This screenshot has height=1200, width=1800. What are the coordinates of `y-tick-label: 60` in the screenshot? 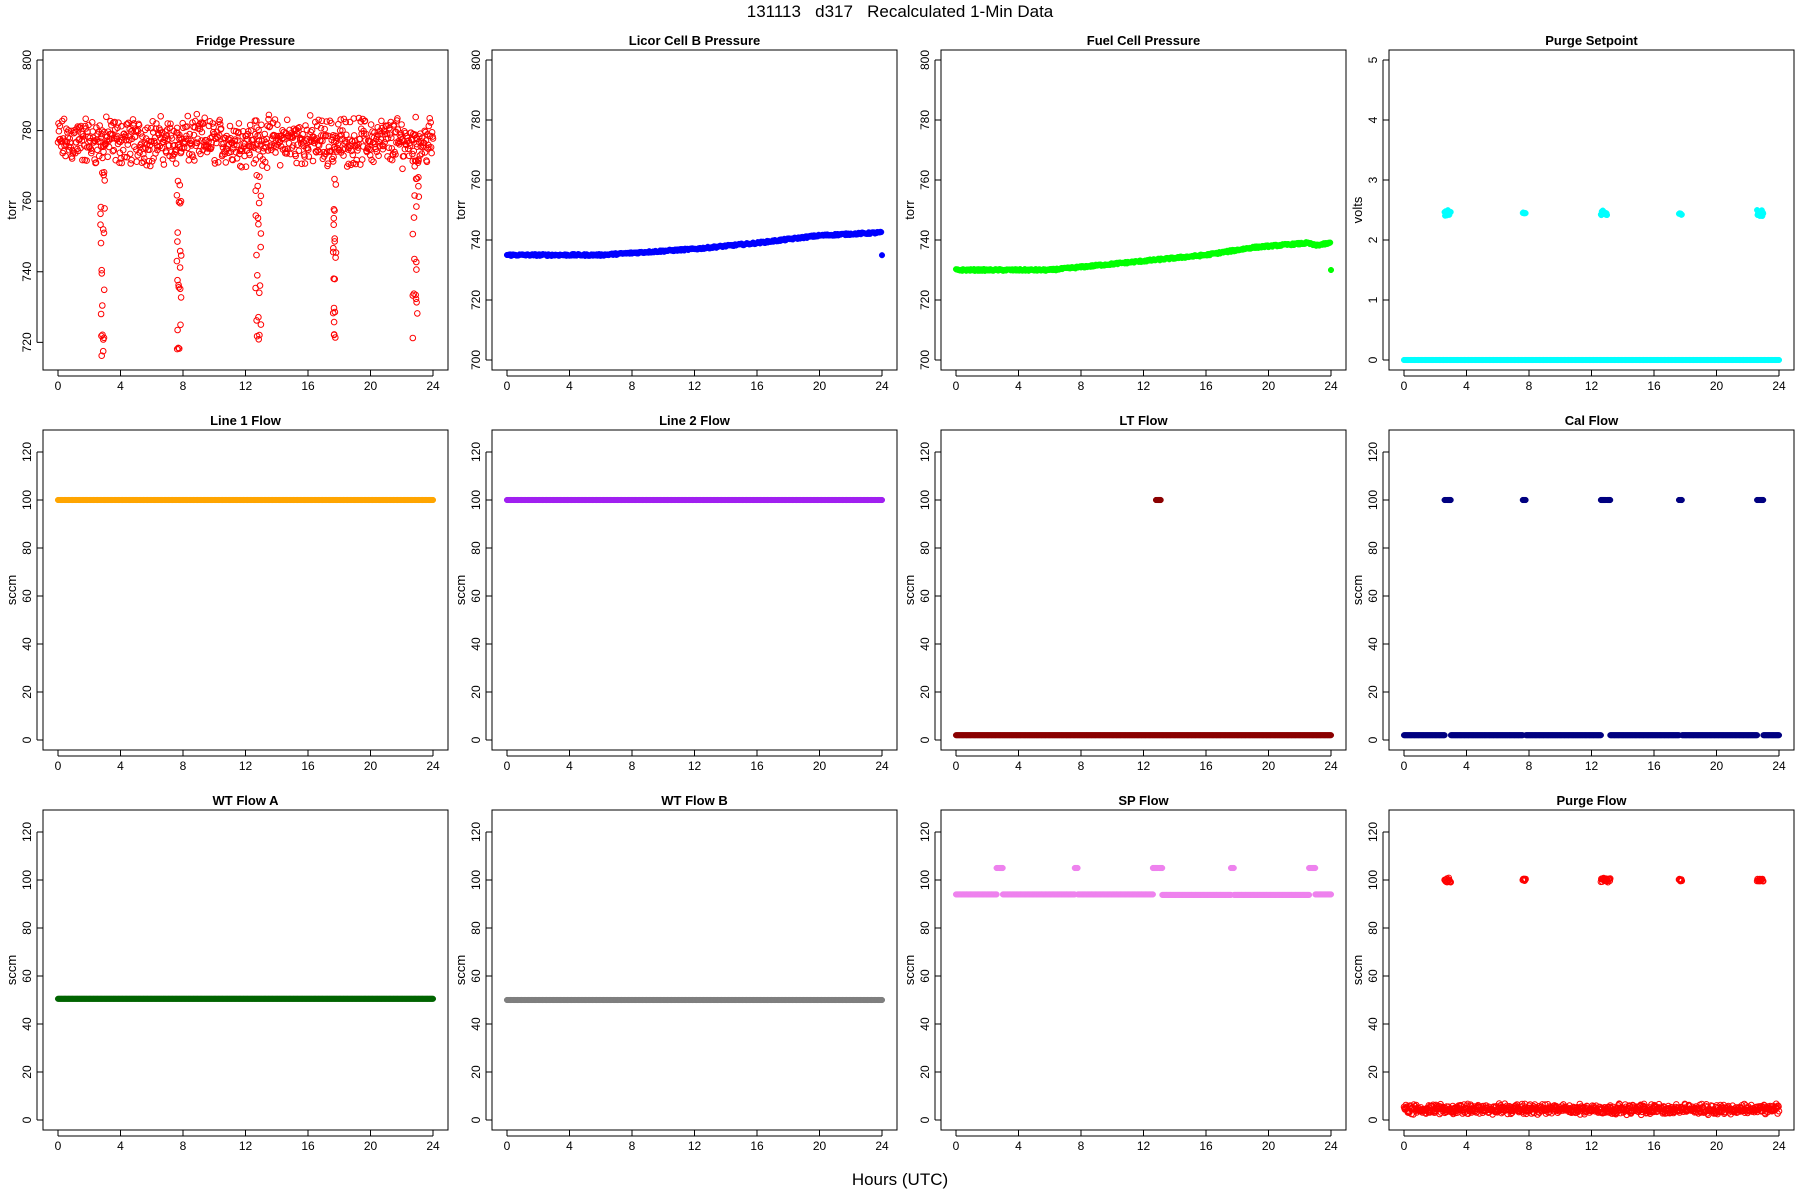 It's located at (1373, 596).